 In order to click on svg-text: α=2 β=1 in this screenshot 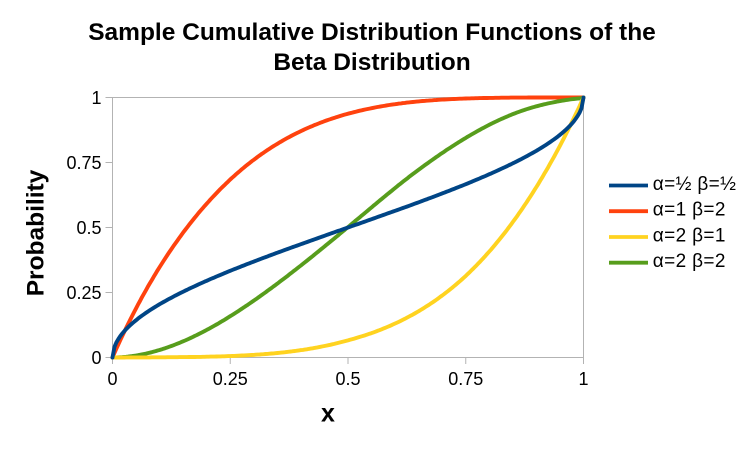, I will do `click(689, 236)`.